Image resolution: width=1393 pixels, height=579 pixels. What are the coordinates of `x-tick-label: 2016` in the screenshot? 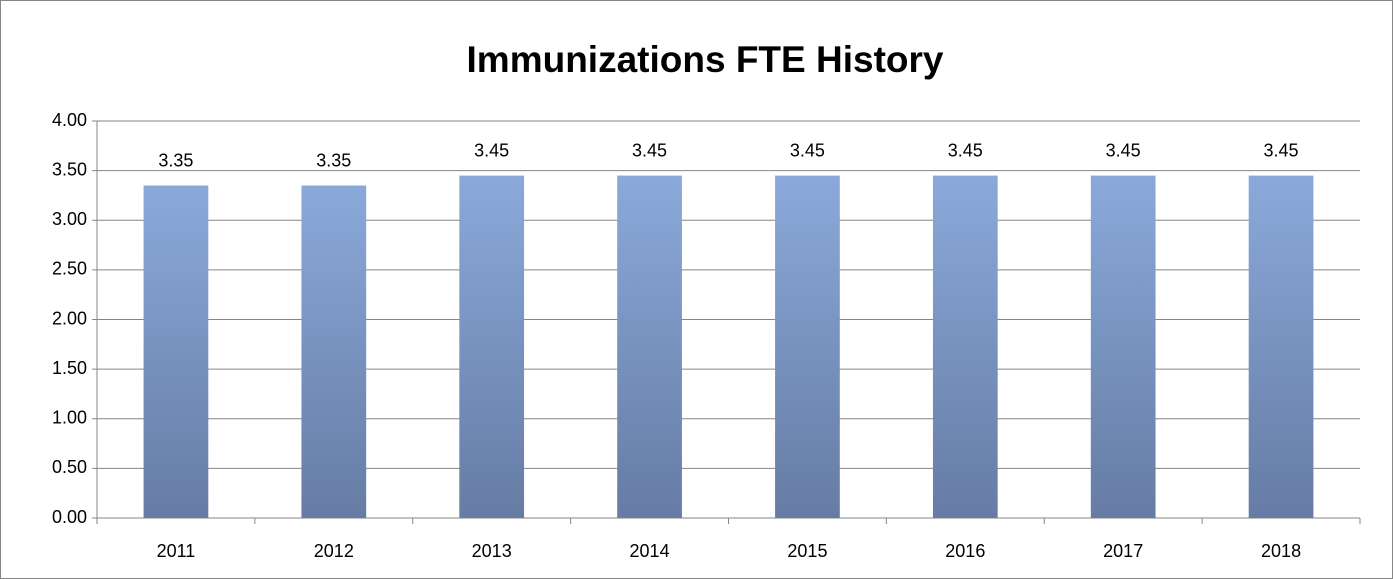 It's located at (965, 551).